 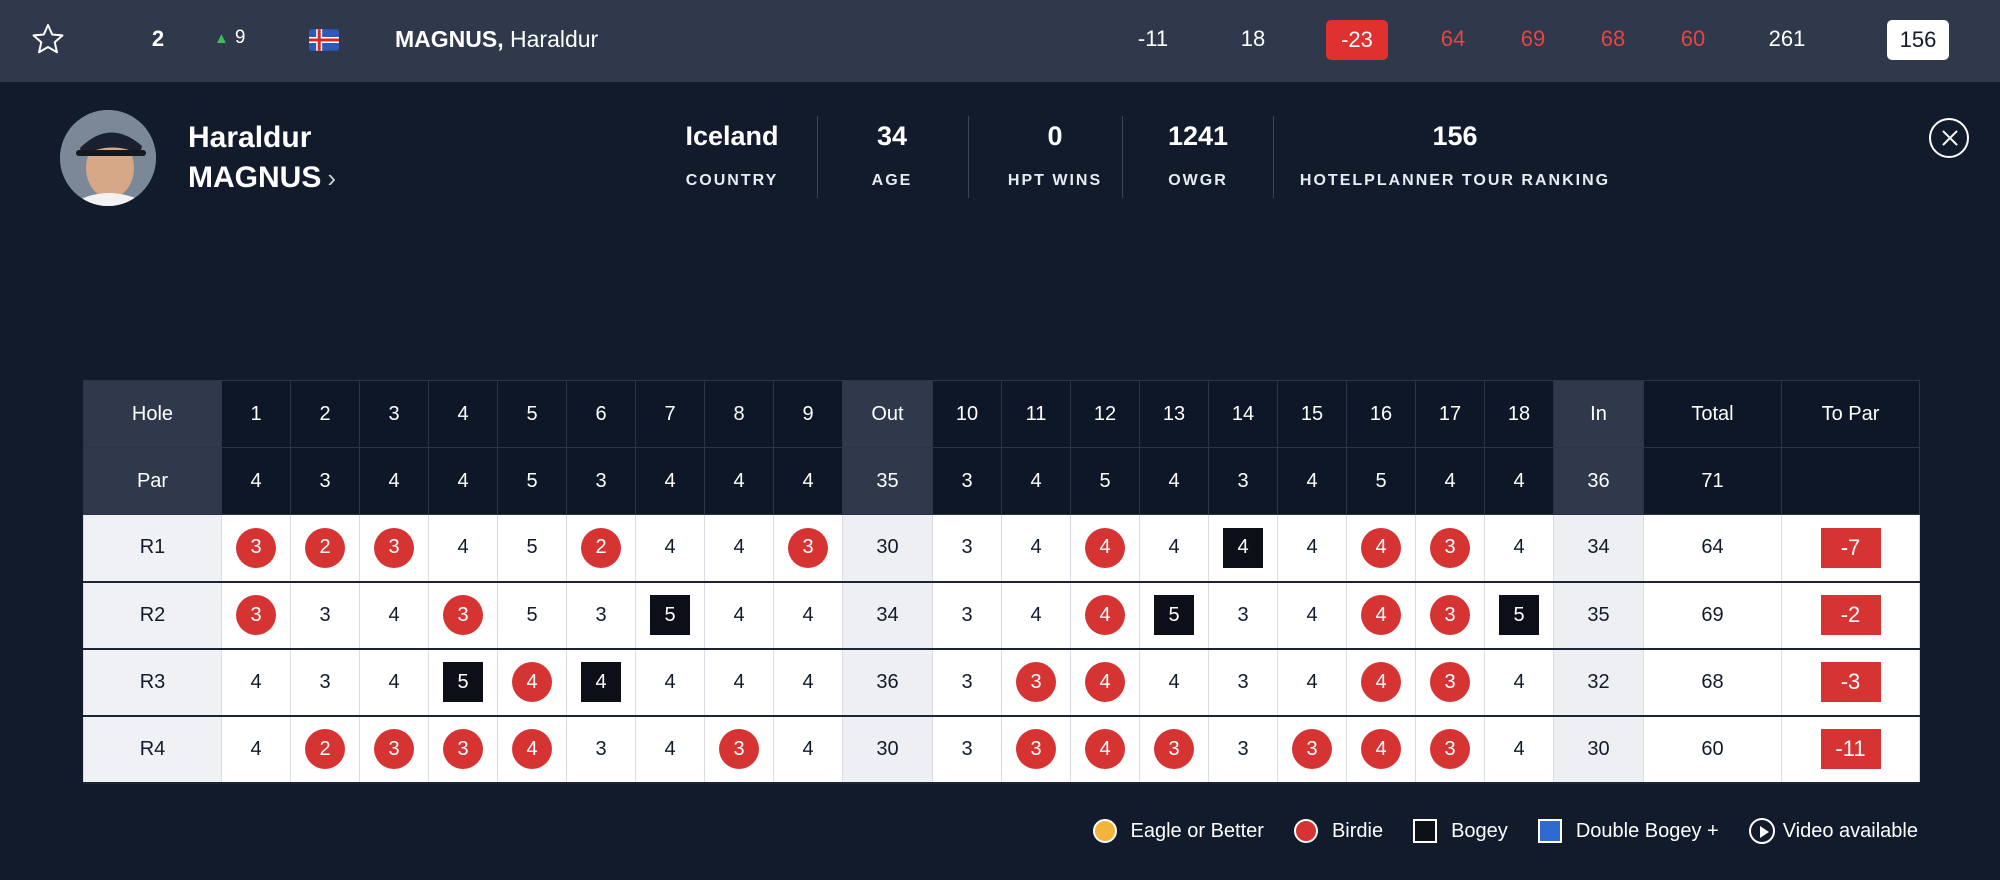 I want to click on hole-number: 7, so click(x=670, y=414).